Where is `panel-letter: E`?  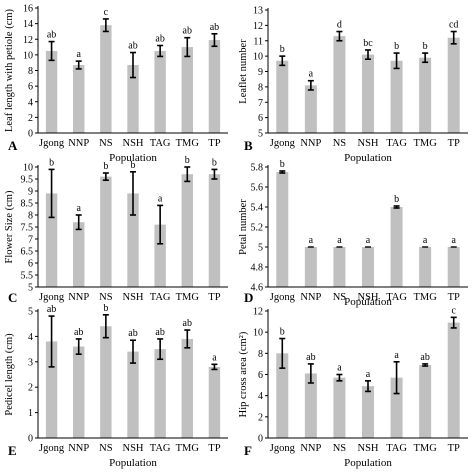 panel-letter: E is located at coordinates (12, 450).